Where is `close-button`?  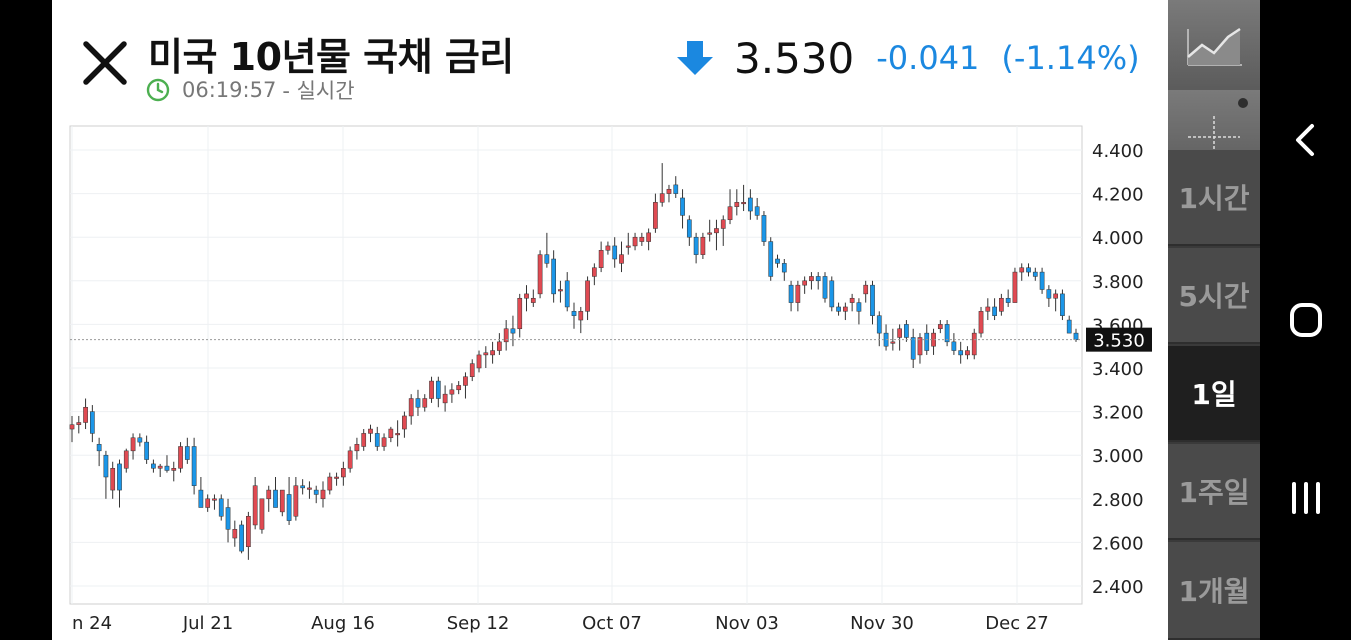
close-button is located at coordinates (105, 63).